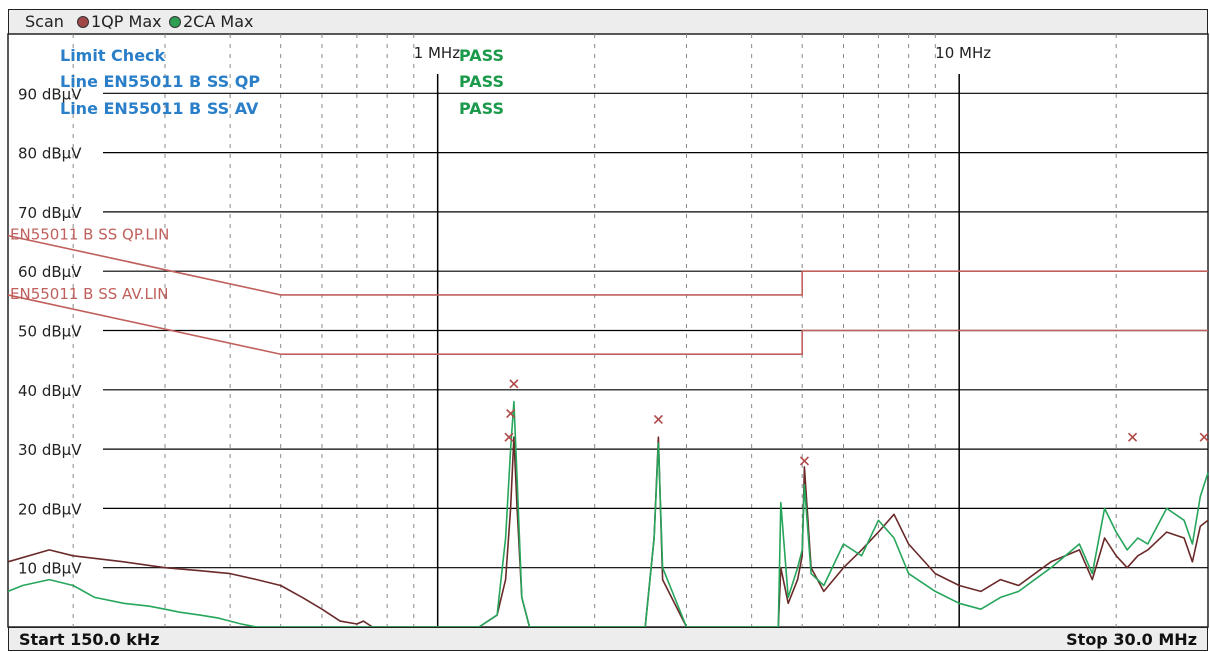 This screenshot has height=652, width=1210. What do you see at coordinates (50, 569) in the screenshot?
I see `y-tick-label: 10 dBµV` at bounding box center [50, 569].